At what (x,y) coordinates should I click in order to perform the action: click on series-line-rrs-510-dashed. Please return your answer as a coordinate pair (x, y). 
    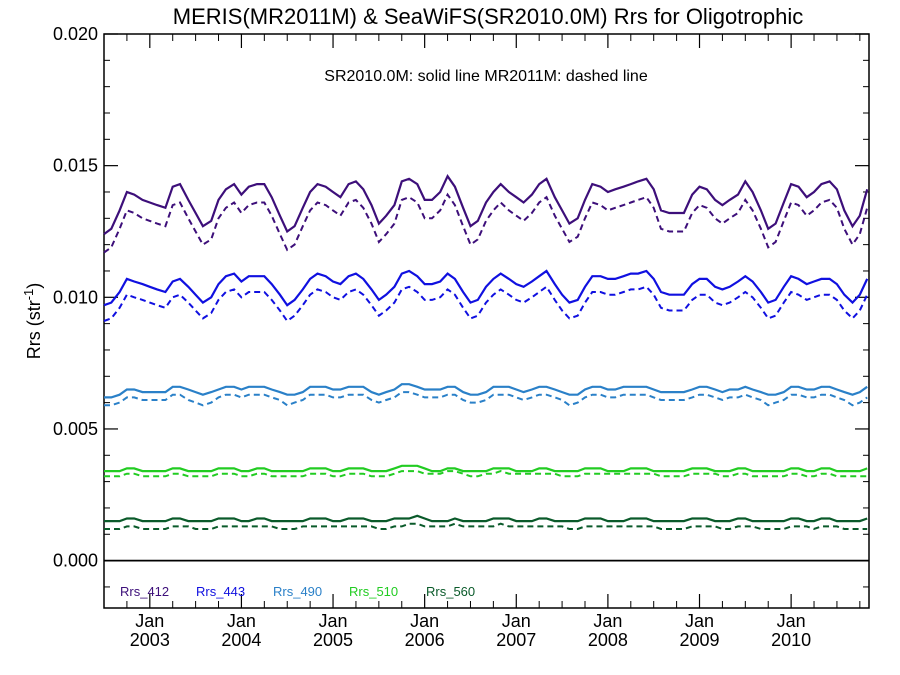
    Looking at the image, I should click on (486, 474).